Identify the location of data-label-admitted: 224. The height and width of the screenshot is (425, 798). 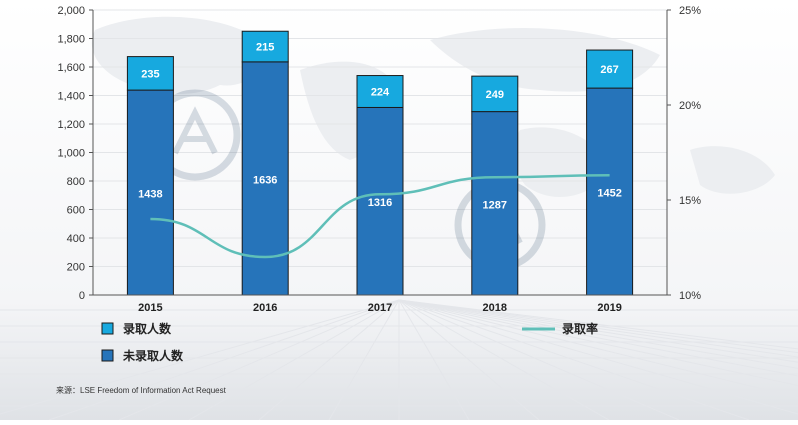
(380, 93).